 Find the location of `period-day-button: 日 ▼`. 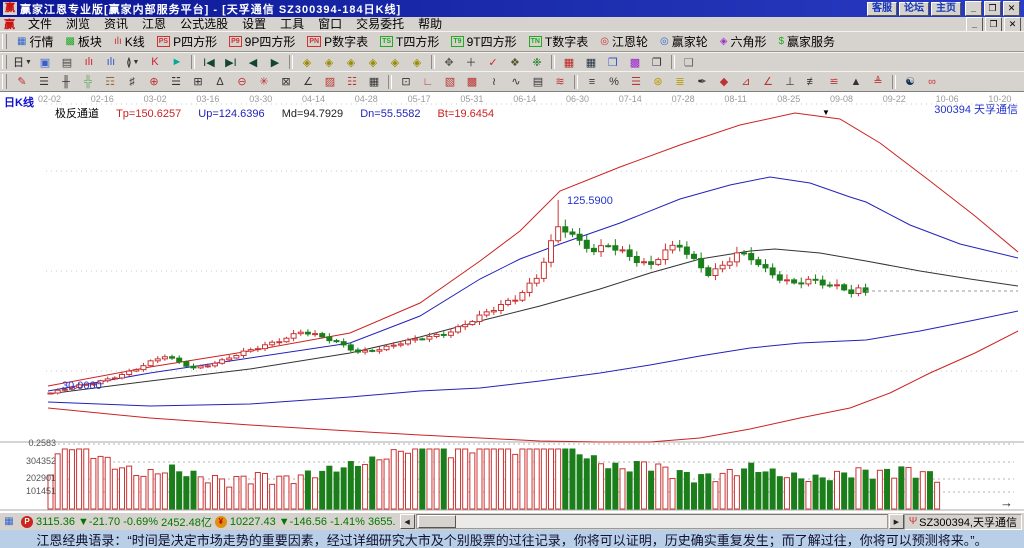

period-day-button: 日 ▼ is located at coordinates (22, 62).